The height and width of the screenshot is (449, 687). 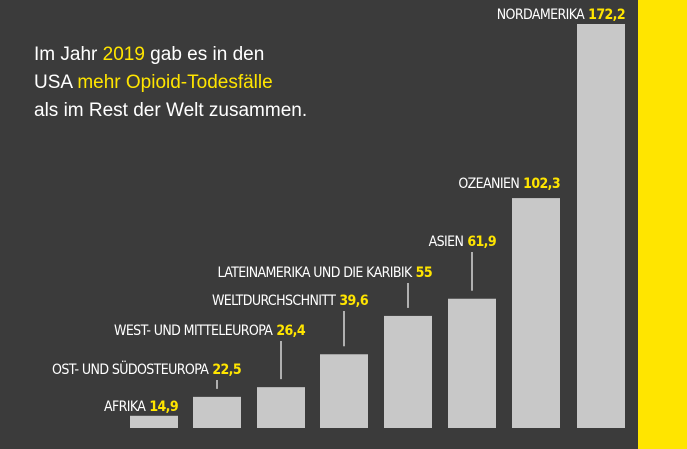 I want to click on value-label: 14,9, so click(x=163, y=407).